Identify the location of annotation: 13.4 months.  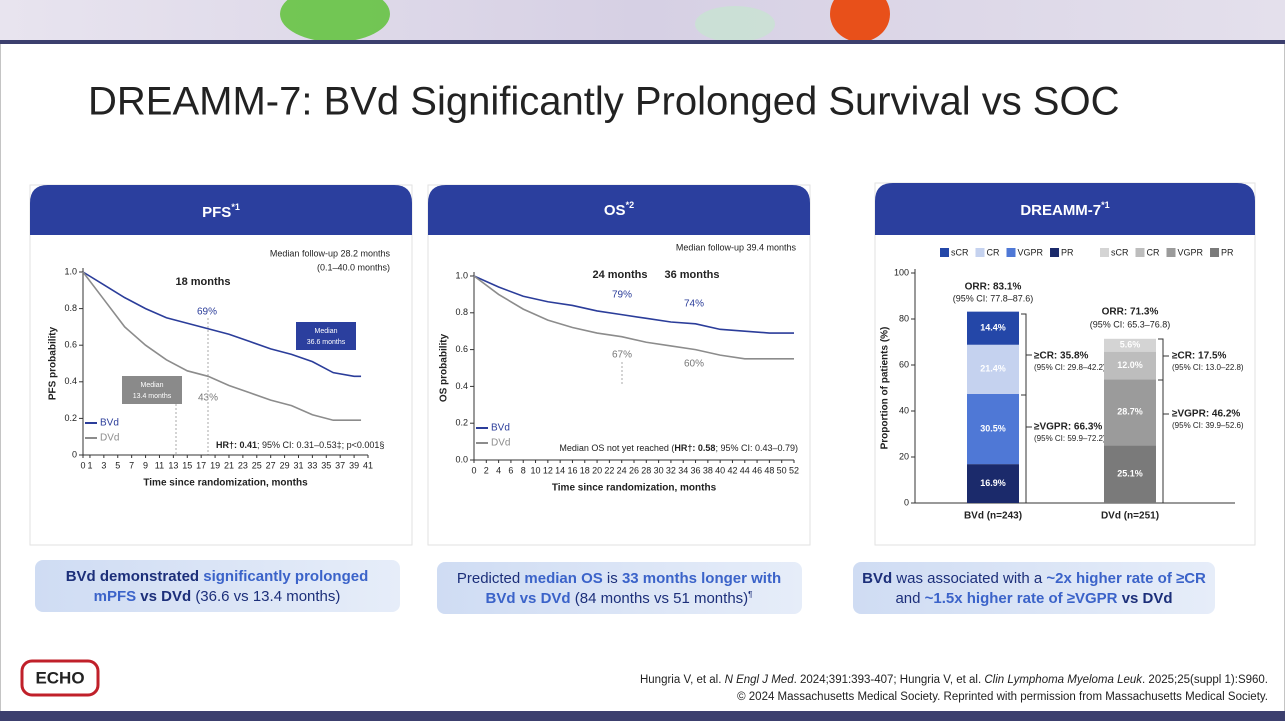
(152, 396).